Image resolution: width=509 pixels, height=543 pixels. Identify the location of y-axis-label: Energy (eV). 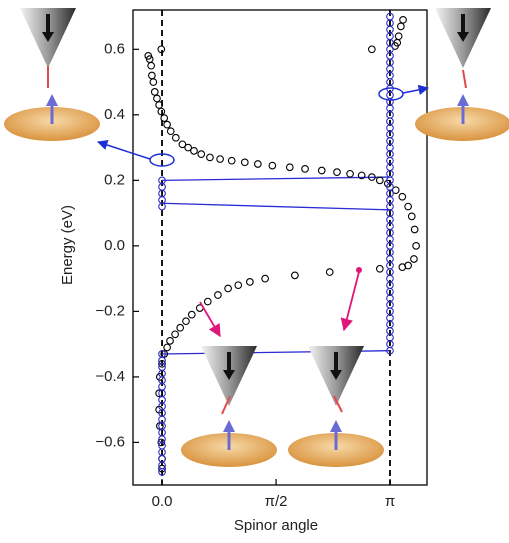
(67, 245).